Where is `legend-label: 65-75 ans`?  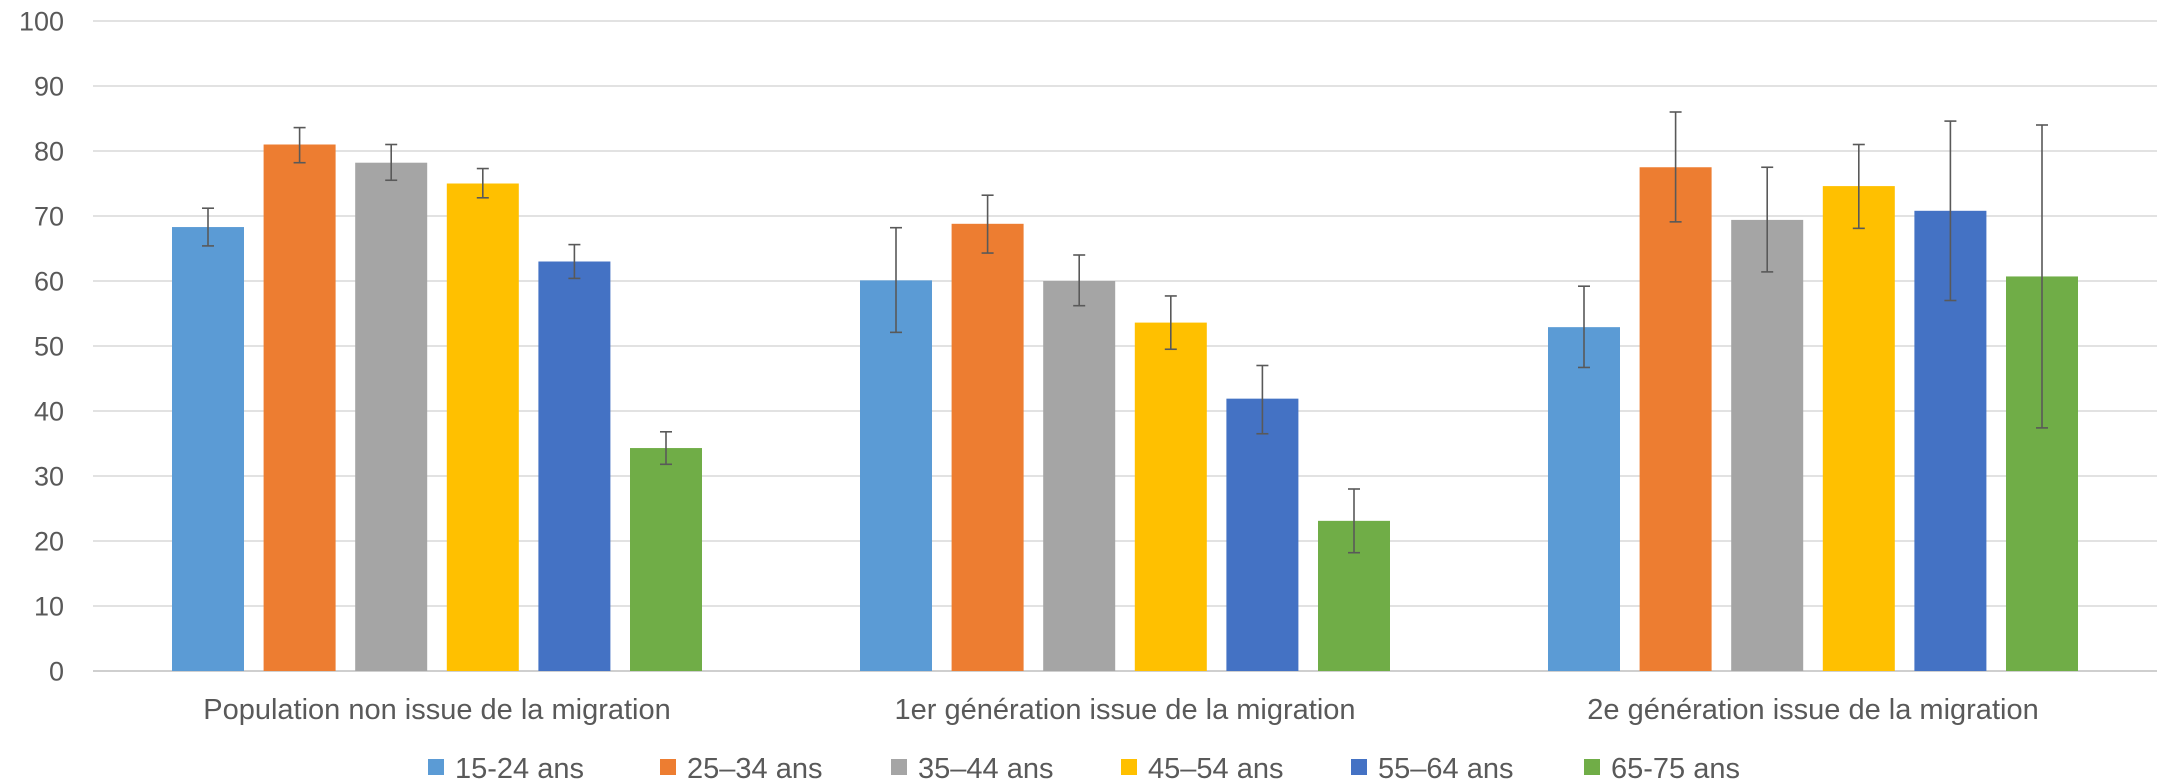 legend-label: 65-75 ans is located at coordinates (1675, 768).